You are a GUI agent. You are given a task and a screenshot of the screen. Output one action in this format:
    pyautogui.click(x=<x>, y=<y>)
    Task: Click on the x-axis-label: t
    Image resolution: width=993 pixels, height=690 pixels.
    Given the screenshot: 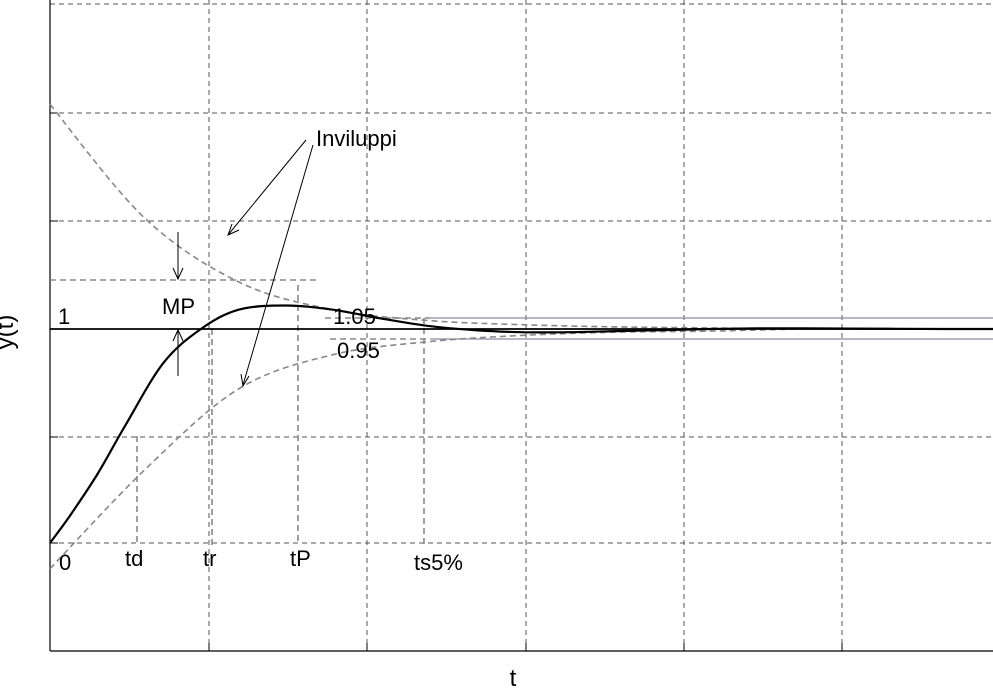 What is the action you would take?
    pyautogui.click(x=513, y=677)
    